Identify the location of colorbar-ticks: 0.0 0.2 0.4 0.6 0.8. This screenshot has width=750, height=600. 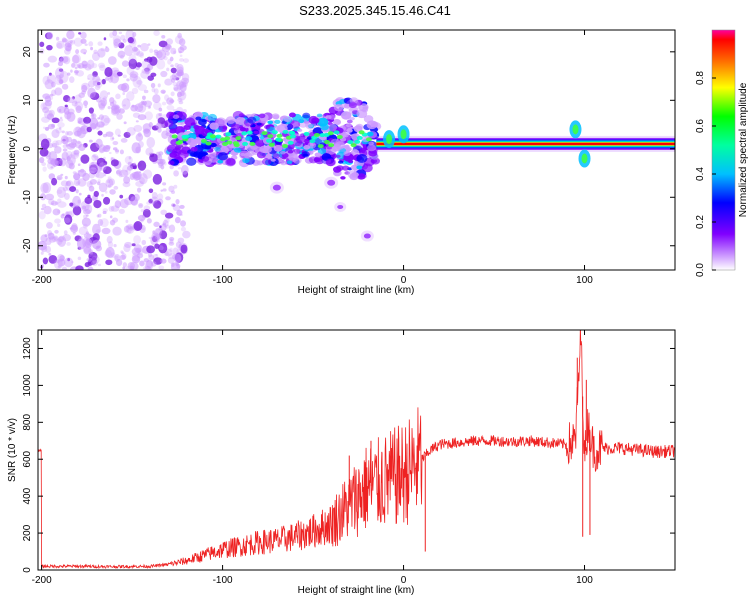
(705, 174).